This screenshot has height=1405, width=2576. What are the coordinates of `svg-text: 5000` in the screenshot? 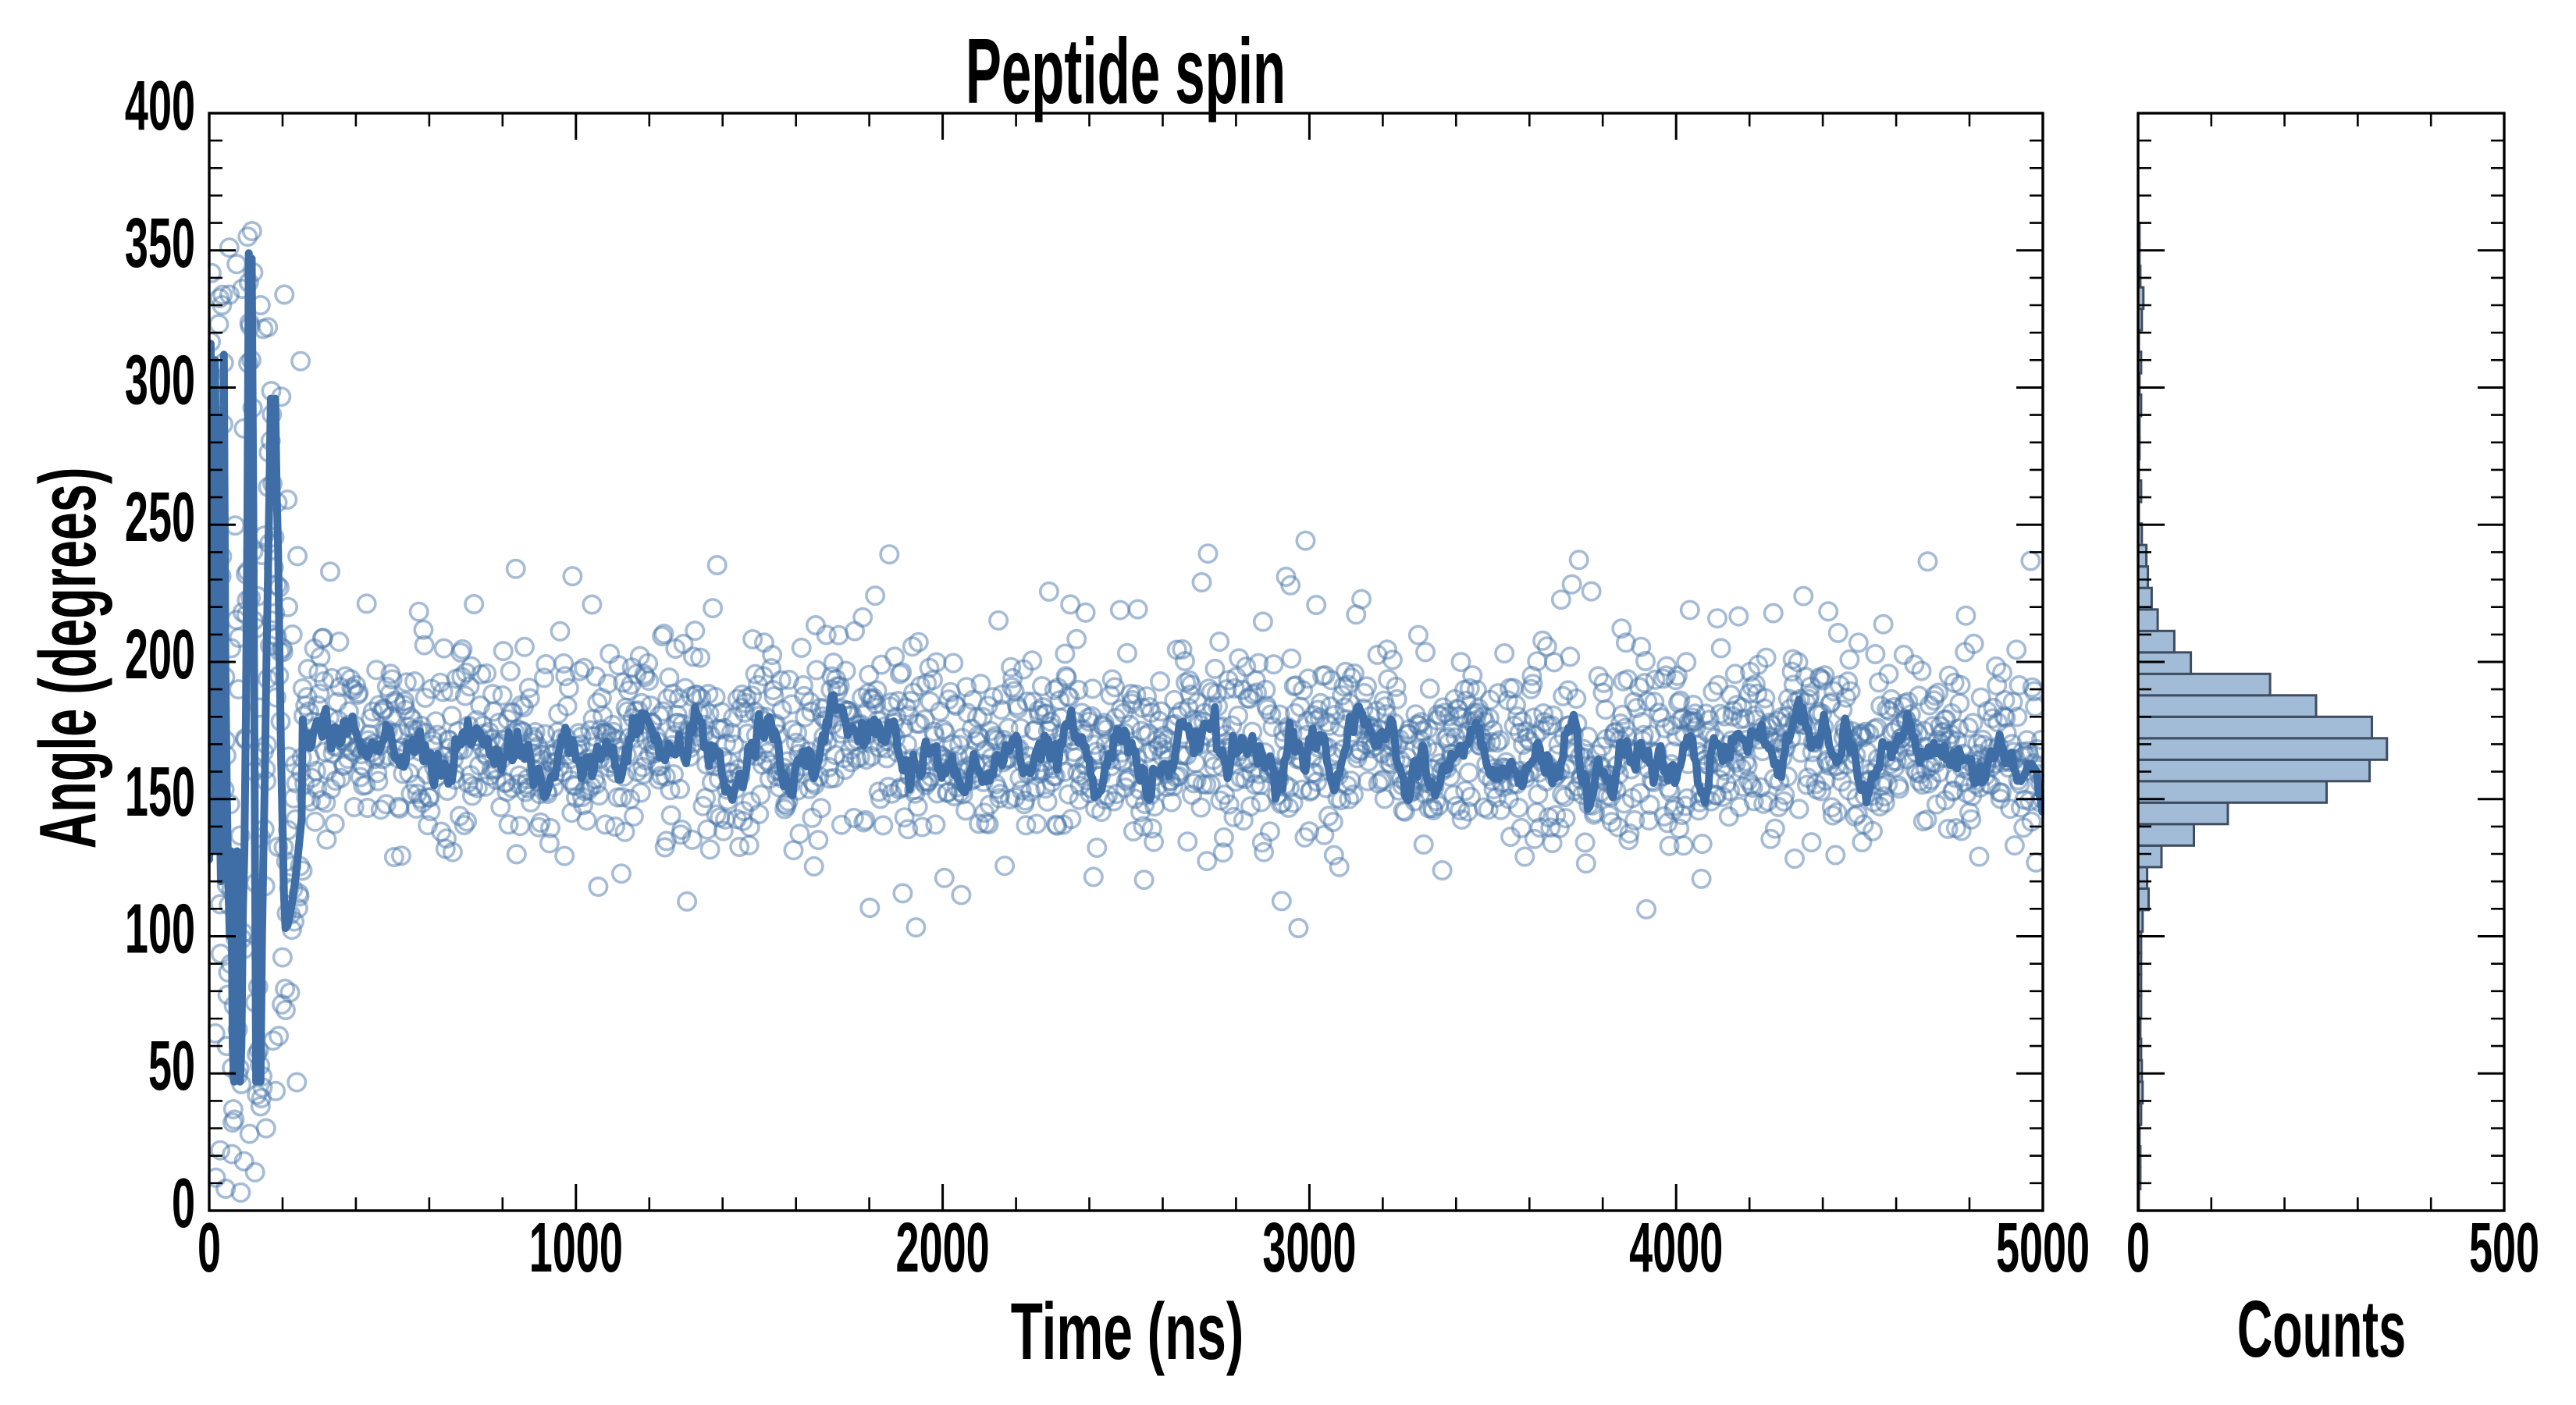 It's located at (2043, 1247).